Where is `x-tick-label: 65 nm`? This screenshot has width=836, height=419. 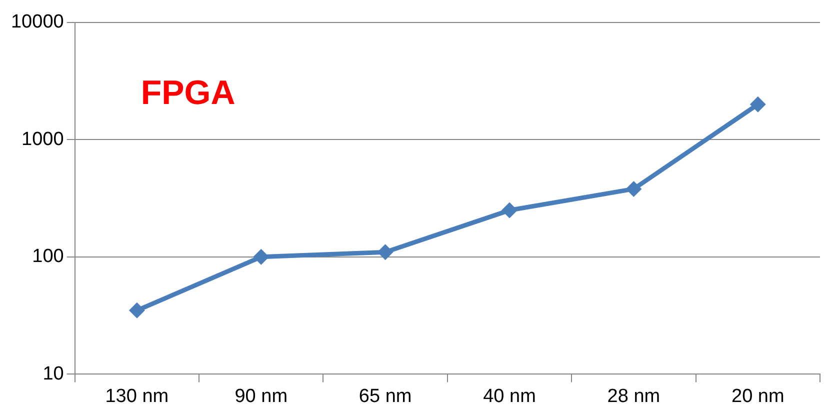 x-tick-label: 65 nm is located at coordinates (385, 396).